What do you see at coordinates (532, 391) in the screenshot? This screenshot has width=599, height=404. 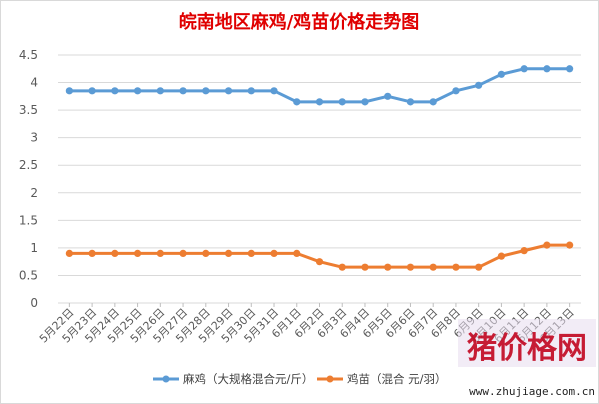 I see `watermark-url: www.zhujiage.com.cn` at bounding box center [532, 391].